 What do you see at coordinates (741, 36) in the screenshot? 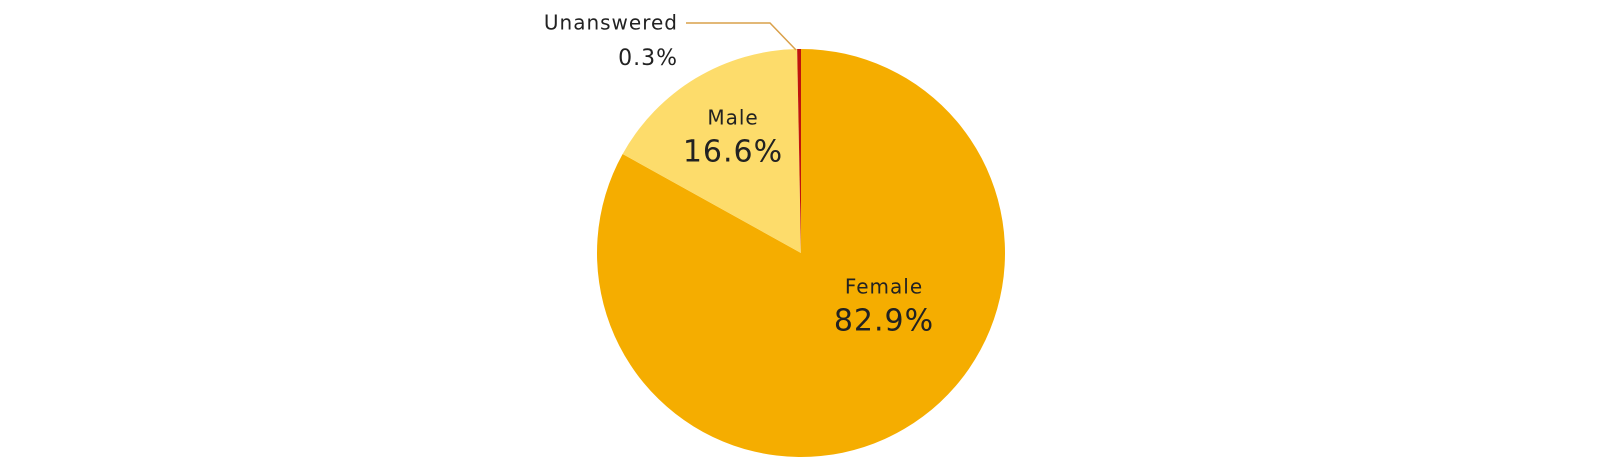
I see `leader-line` at bounding box center [741, 36].